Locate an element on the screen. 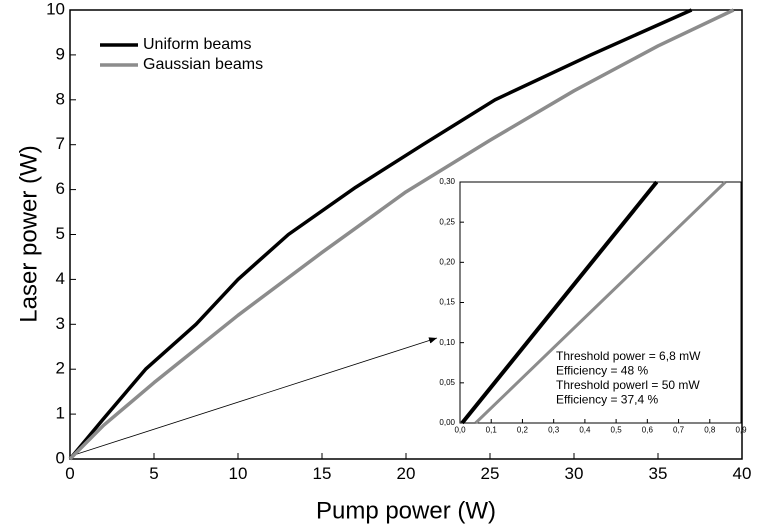 This screenshot has height=530, width=760. annotation: Efficiency = 48 % is located at coordinates (602, 371).